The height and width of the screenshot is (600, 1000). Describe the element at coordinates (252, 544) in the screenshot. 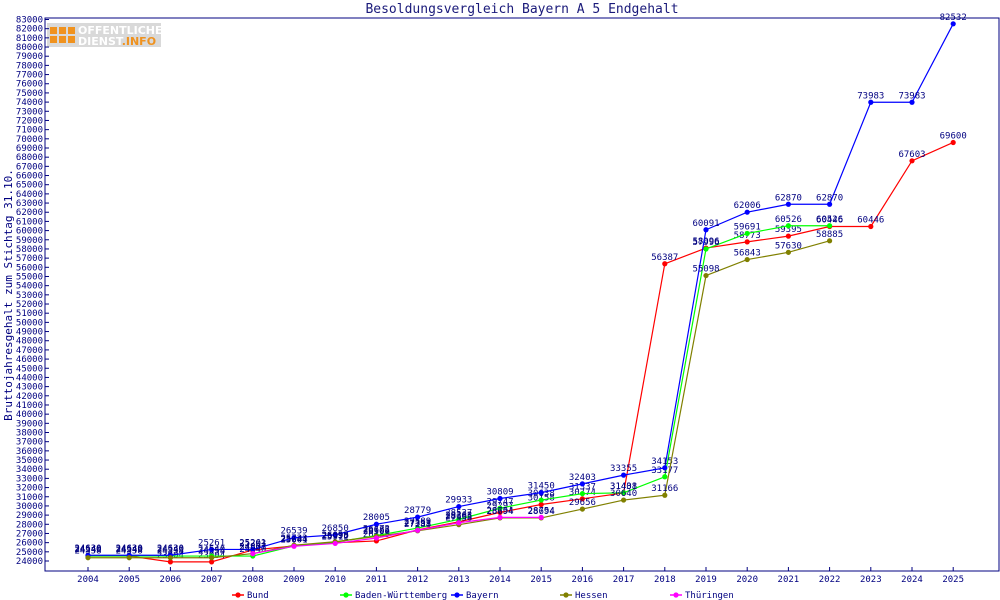

I see `data-label: 25203` at that location.